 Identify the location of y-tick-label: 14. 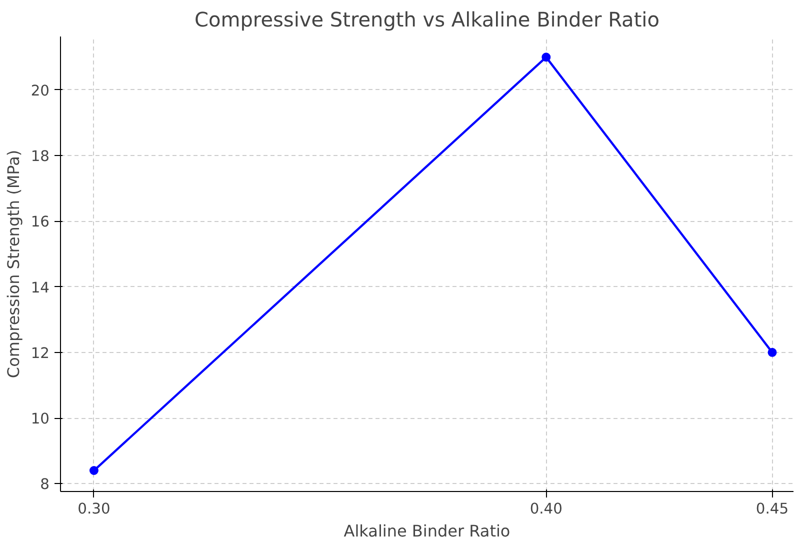
(40, 287).